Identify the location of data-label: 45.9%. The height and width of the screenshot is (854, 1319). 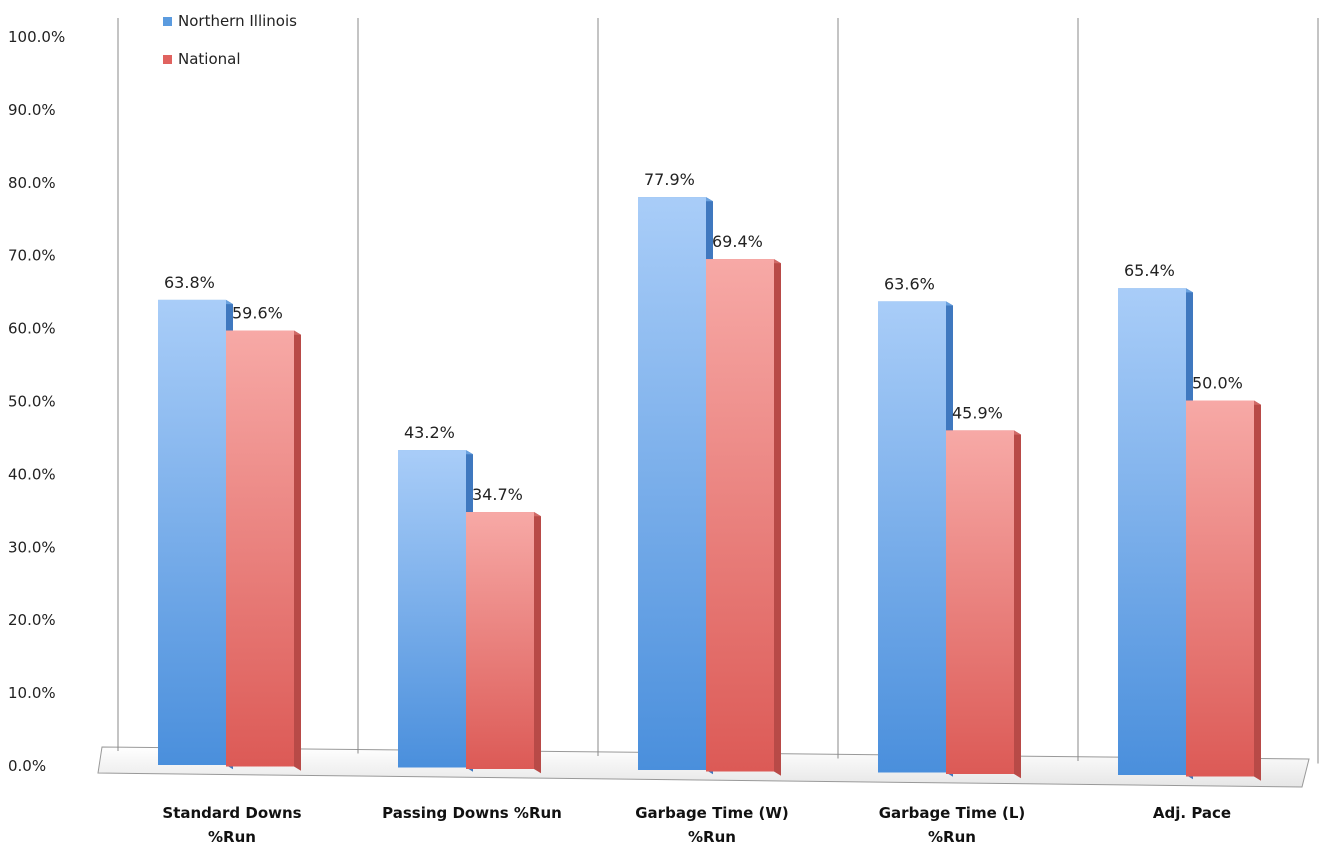
(977, 412).